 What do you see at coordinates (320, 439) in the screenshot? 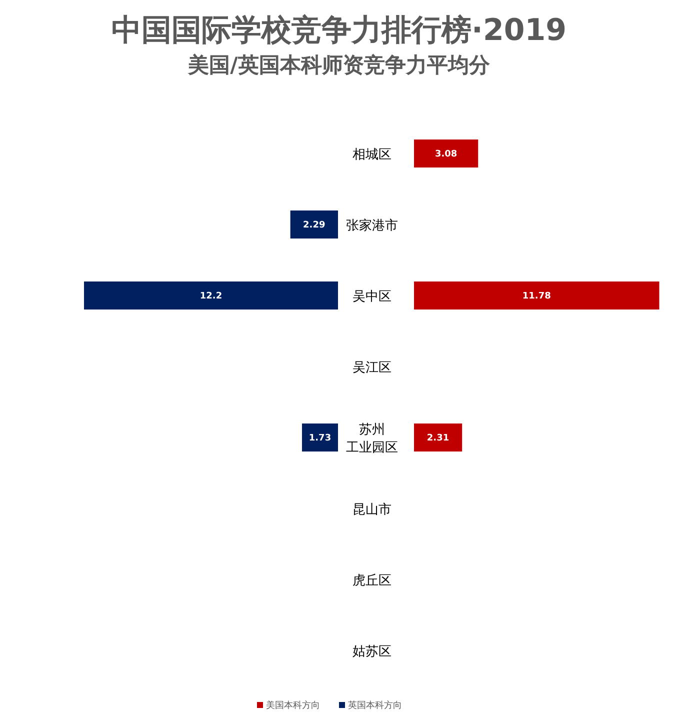
I see `data-label: 1.73` at bounding box center [320, 439].